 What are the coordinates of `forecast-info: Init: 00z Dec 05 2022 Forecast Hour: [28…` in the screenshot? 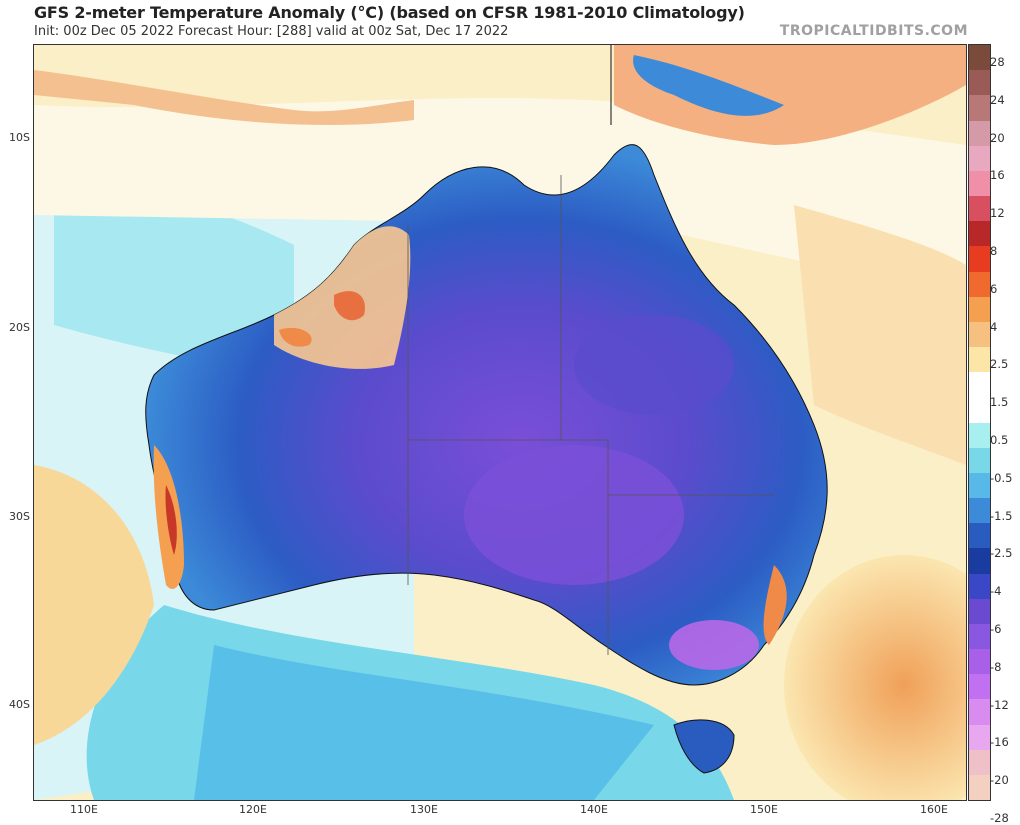 It's located at (271, 31).